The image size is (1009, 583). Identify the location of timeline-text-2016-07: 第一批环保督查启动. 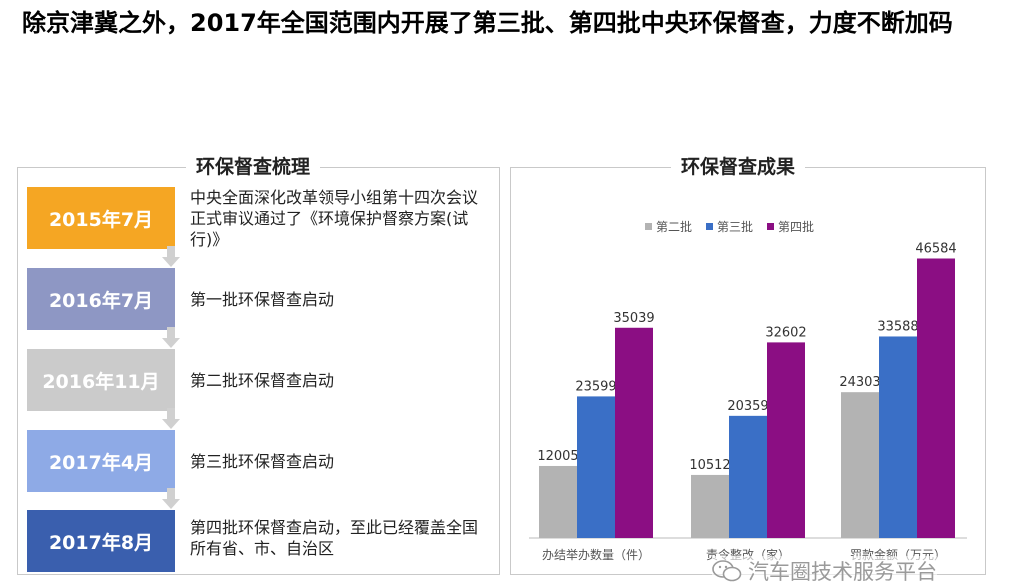
(262, 299).